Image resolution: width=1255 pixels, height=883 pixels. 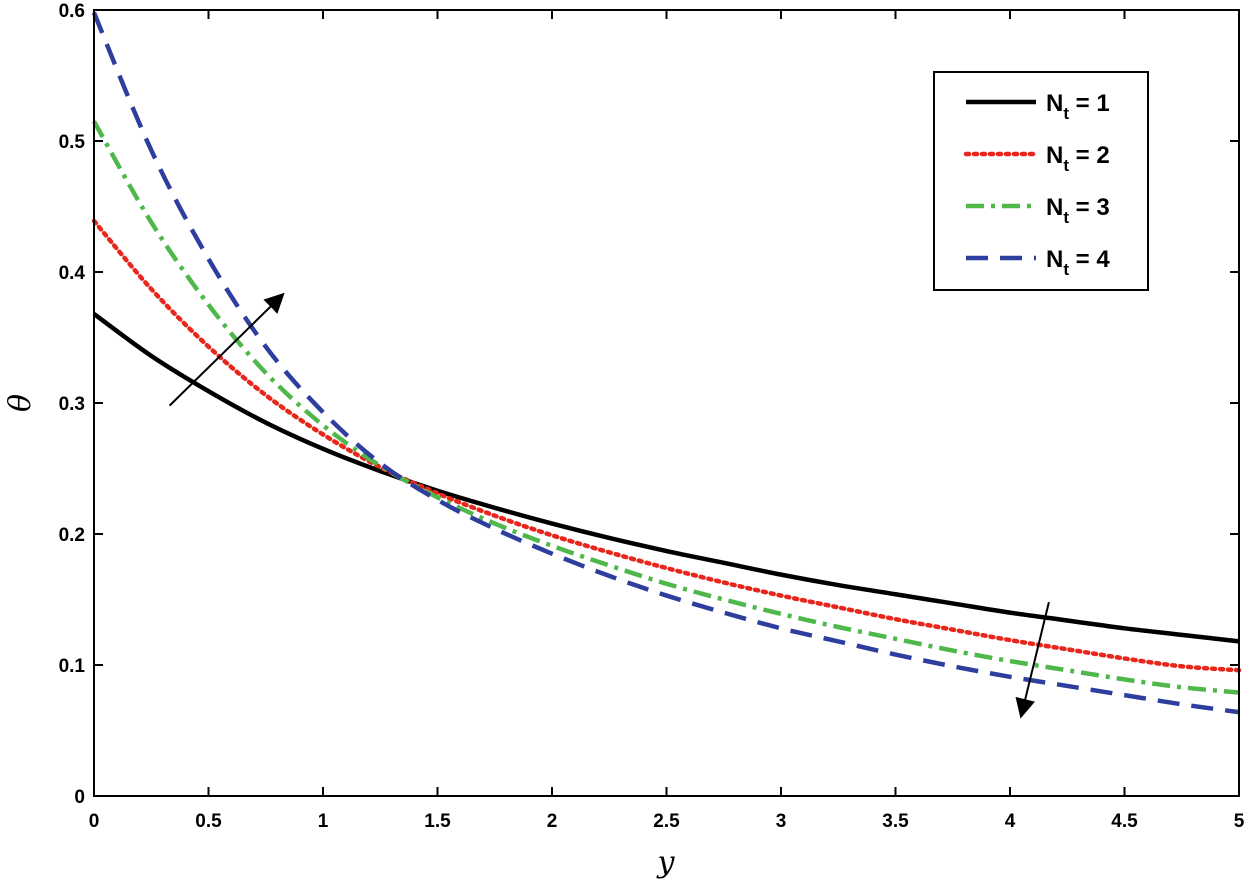 What do you see at coordinates (1010, 821) in the screenshot?
I see `x-tick-label: 4` at bounding box center [1010, 821].